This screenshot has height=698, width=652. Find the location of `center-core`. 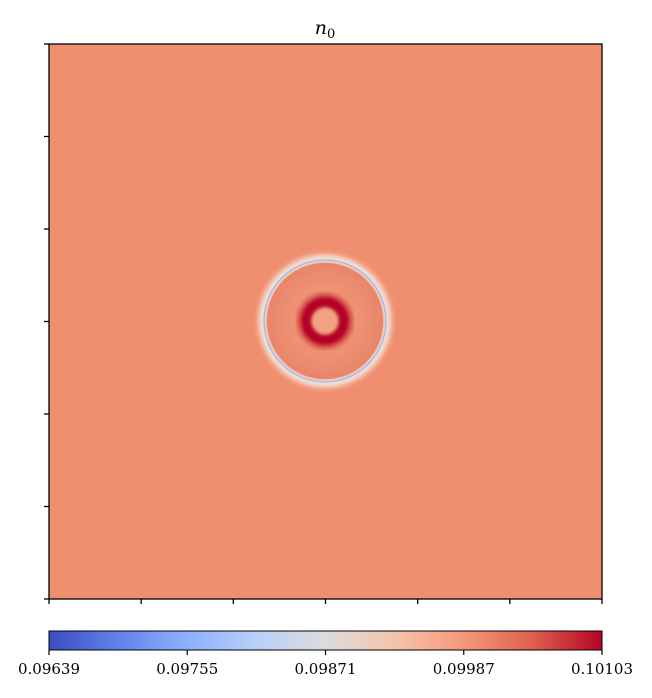

center-core is located at coordinates (325, 321).